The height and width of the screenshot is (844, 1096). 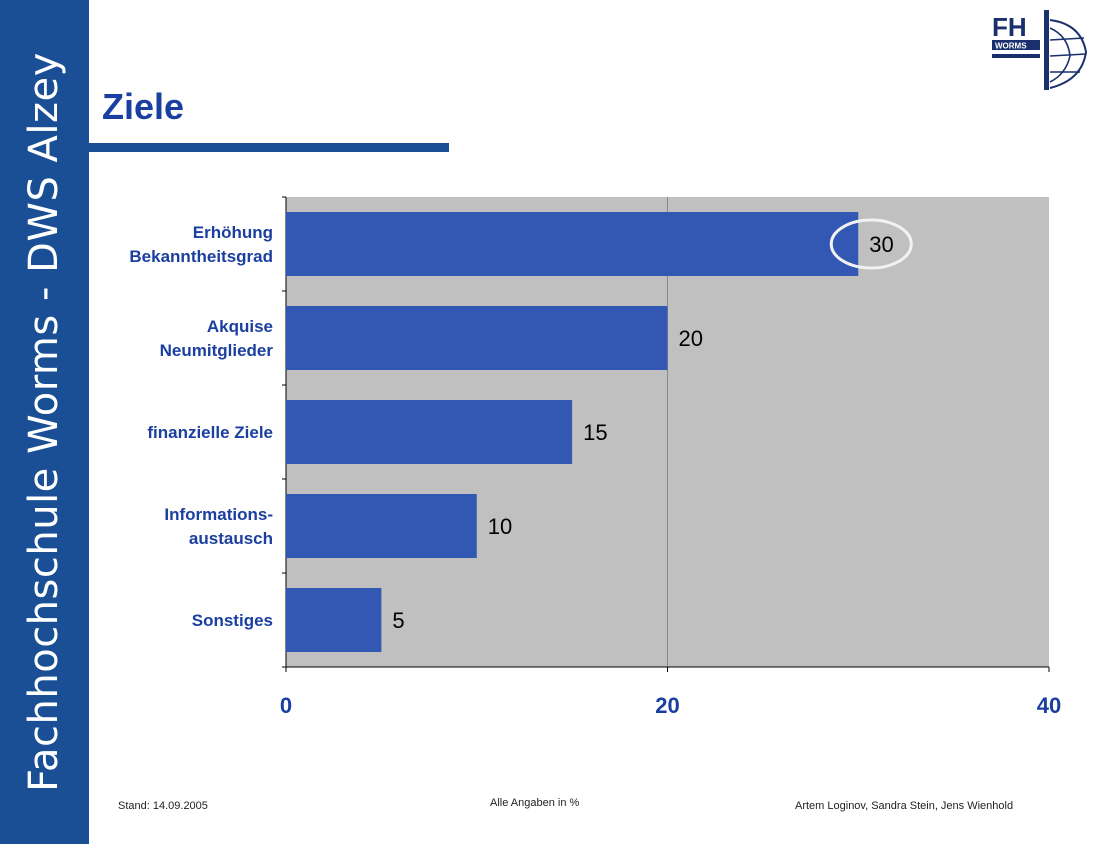 I want to click on category-label: Erhöhung, so click(x=233, y=232).